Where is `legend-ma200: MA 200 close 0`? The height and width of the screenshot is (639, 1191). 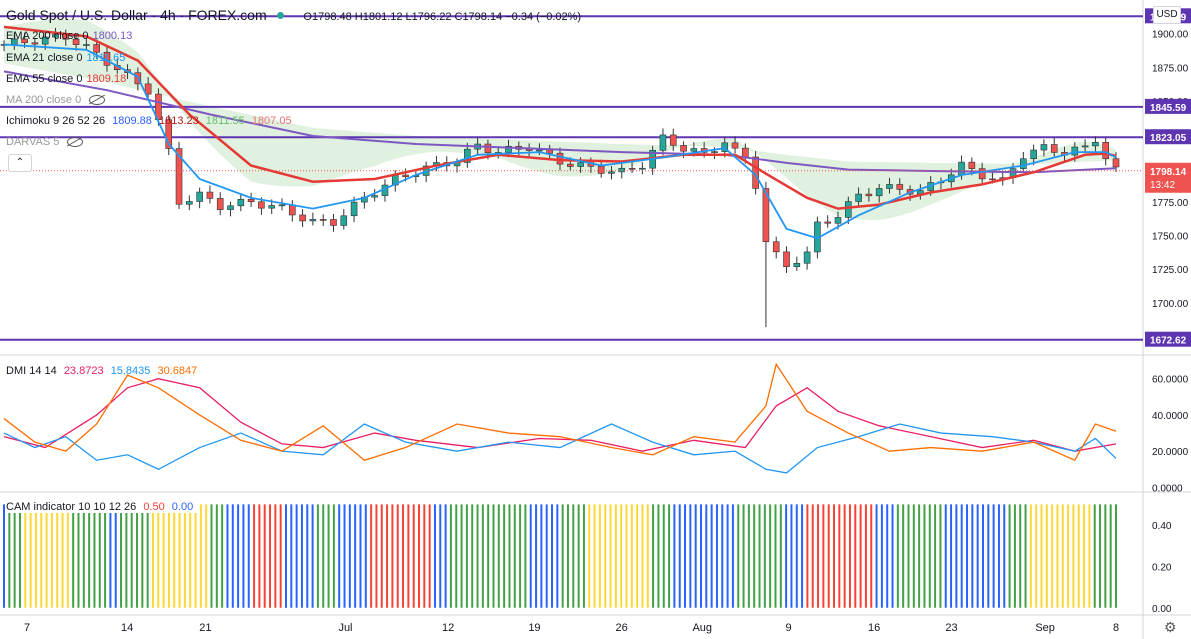
legend-ma200: MA 200 close 0 is located at coordinates (57, 100).